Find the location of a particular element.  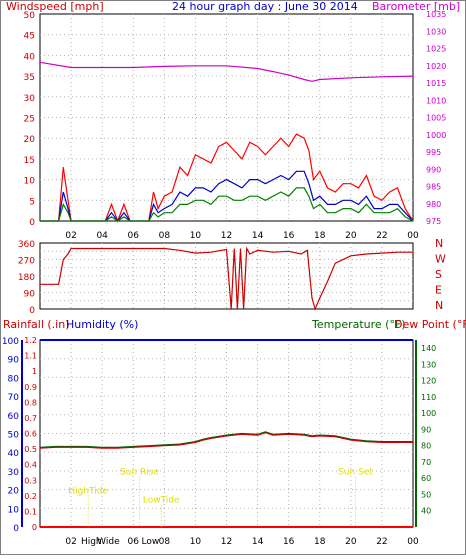

temp-x-tick-label: 00 is located at coordinates (413, 542).